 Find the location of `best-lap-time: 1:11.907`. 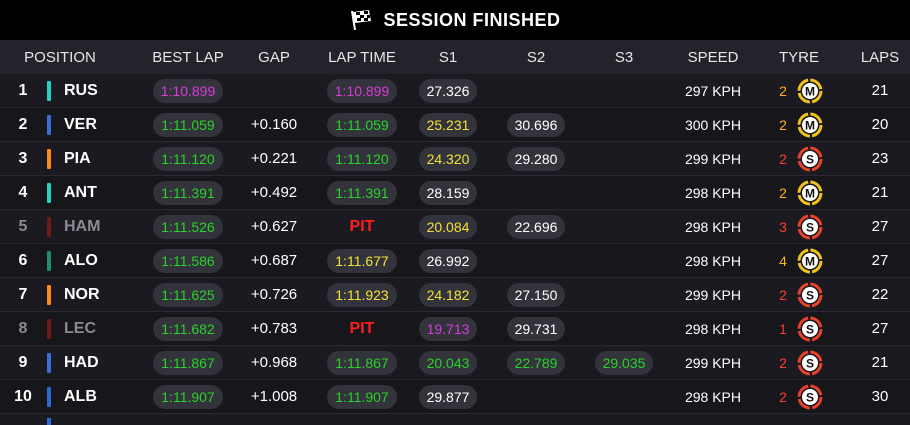

best-lap-time: 1:11.907 is located at coordinates (188, 397).